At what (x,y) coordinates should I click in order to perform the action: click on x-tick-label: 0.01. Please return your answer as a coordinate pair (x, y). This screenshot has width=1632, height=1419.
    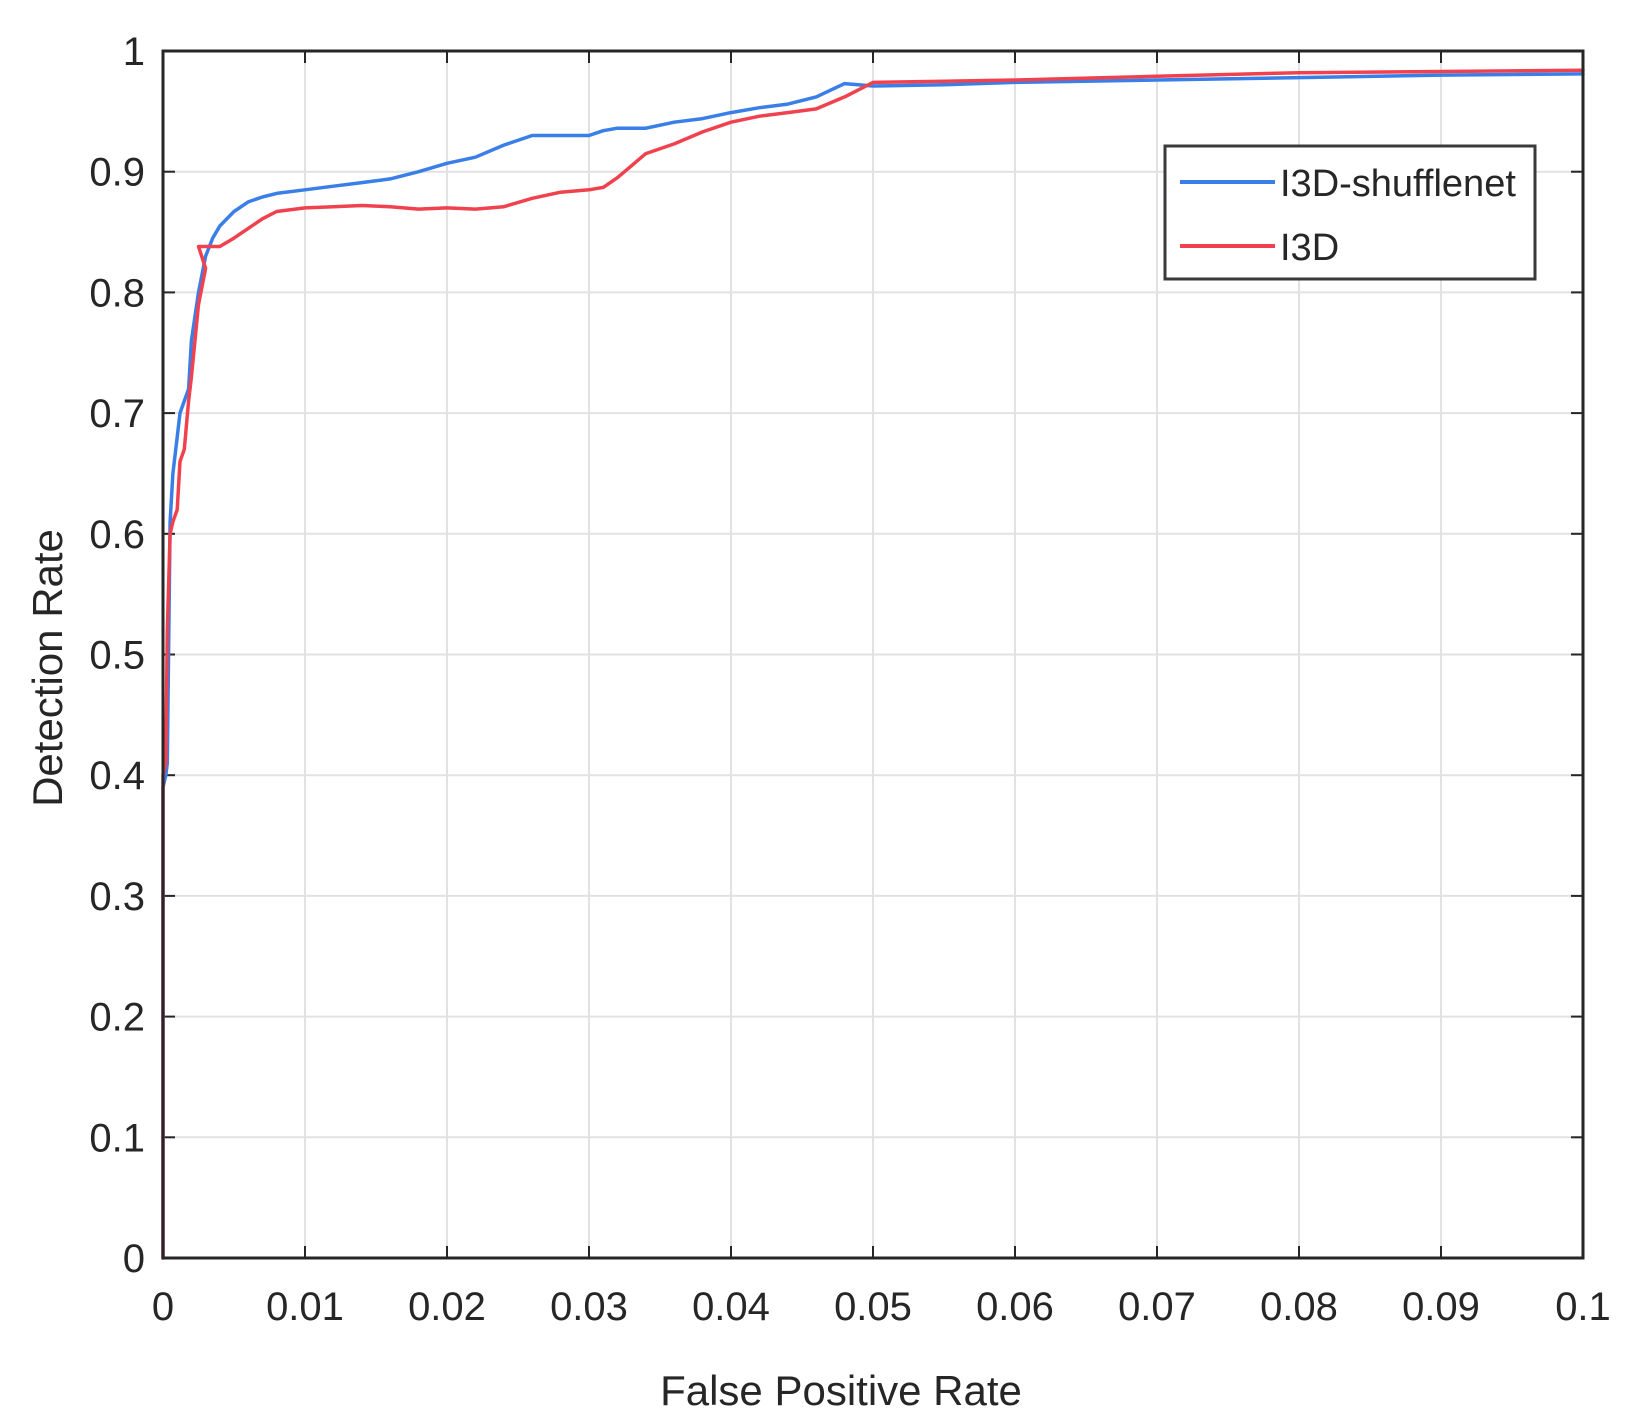
    Looking at the image, I should click on (305, 1307).